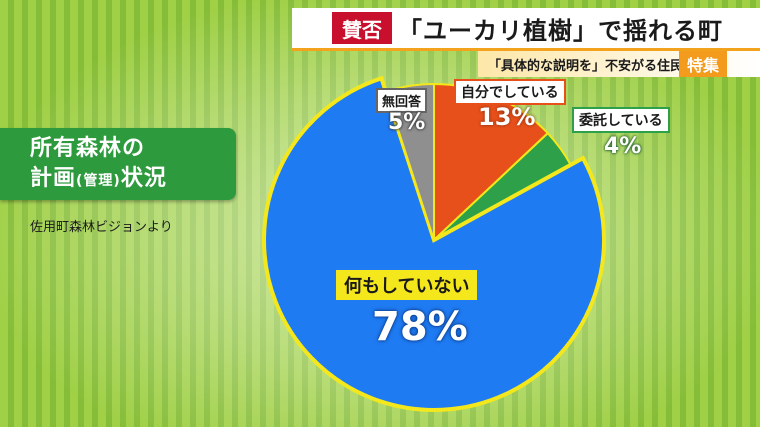 Image resolution: width=760 pixels, height=427 pixels. I want to click on chart-title-part1: 計画, so click(53, 178).